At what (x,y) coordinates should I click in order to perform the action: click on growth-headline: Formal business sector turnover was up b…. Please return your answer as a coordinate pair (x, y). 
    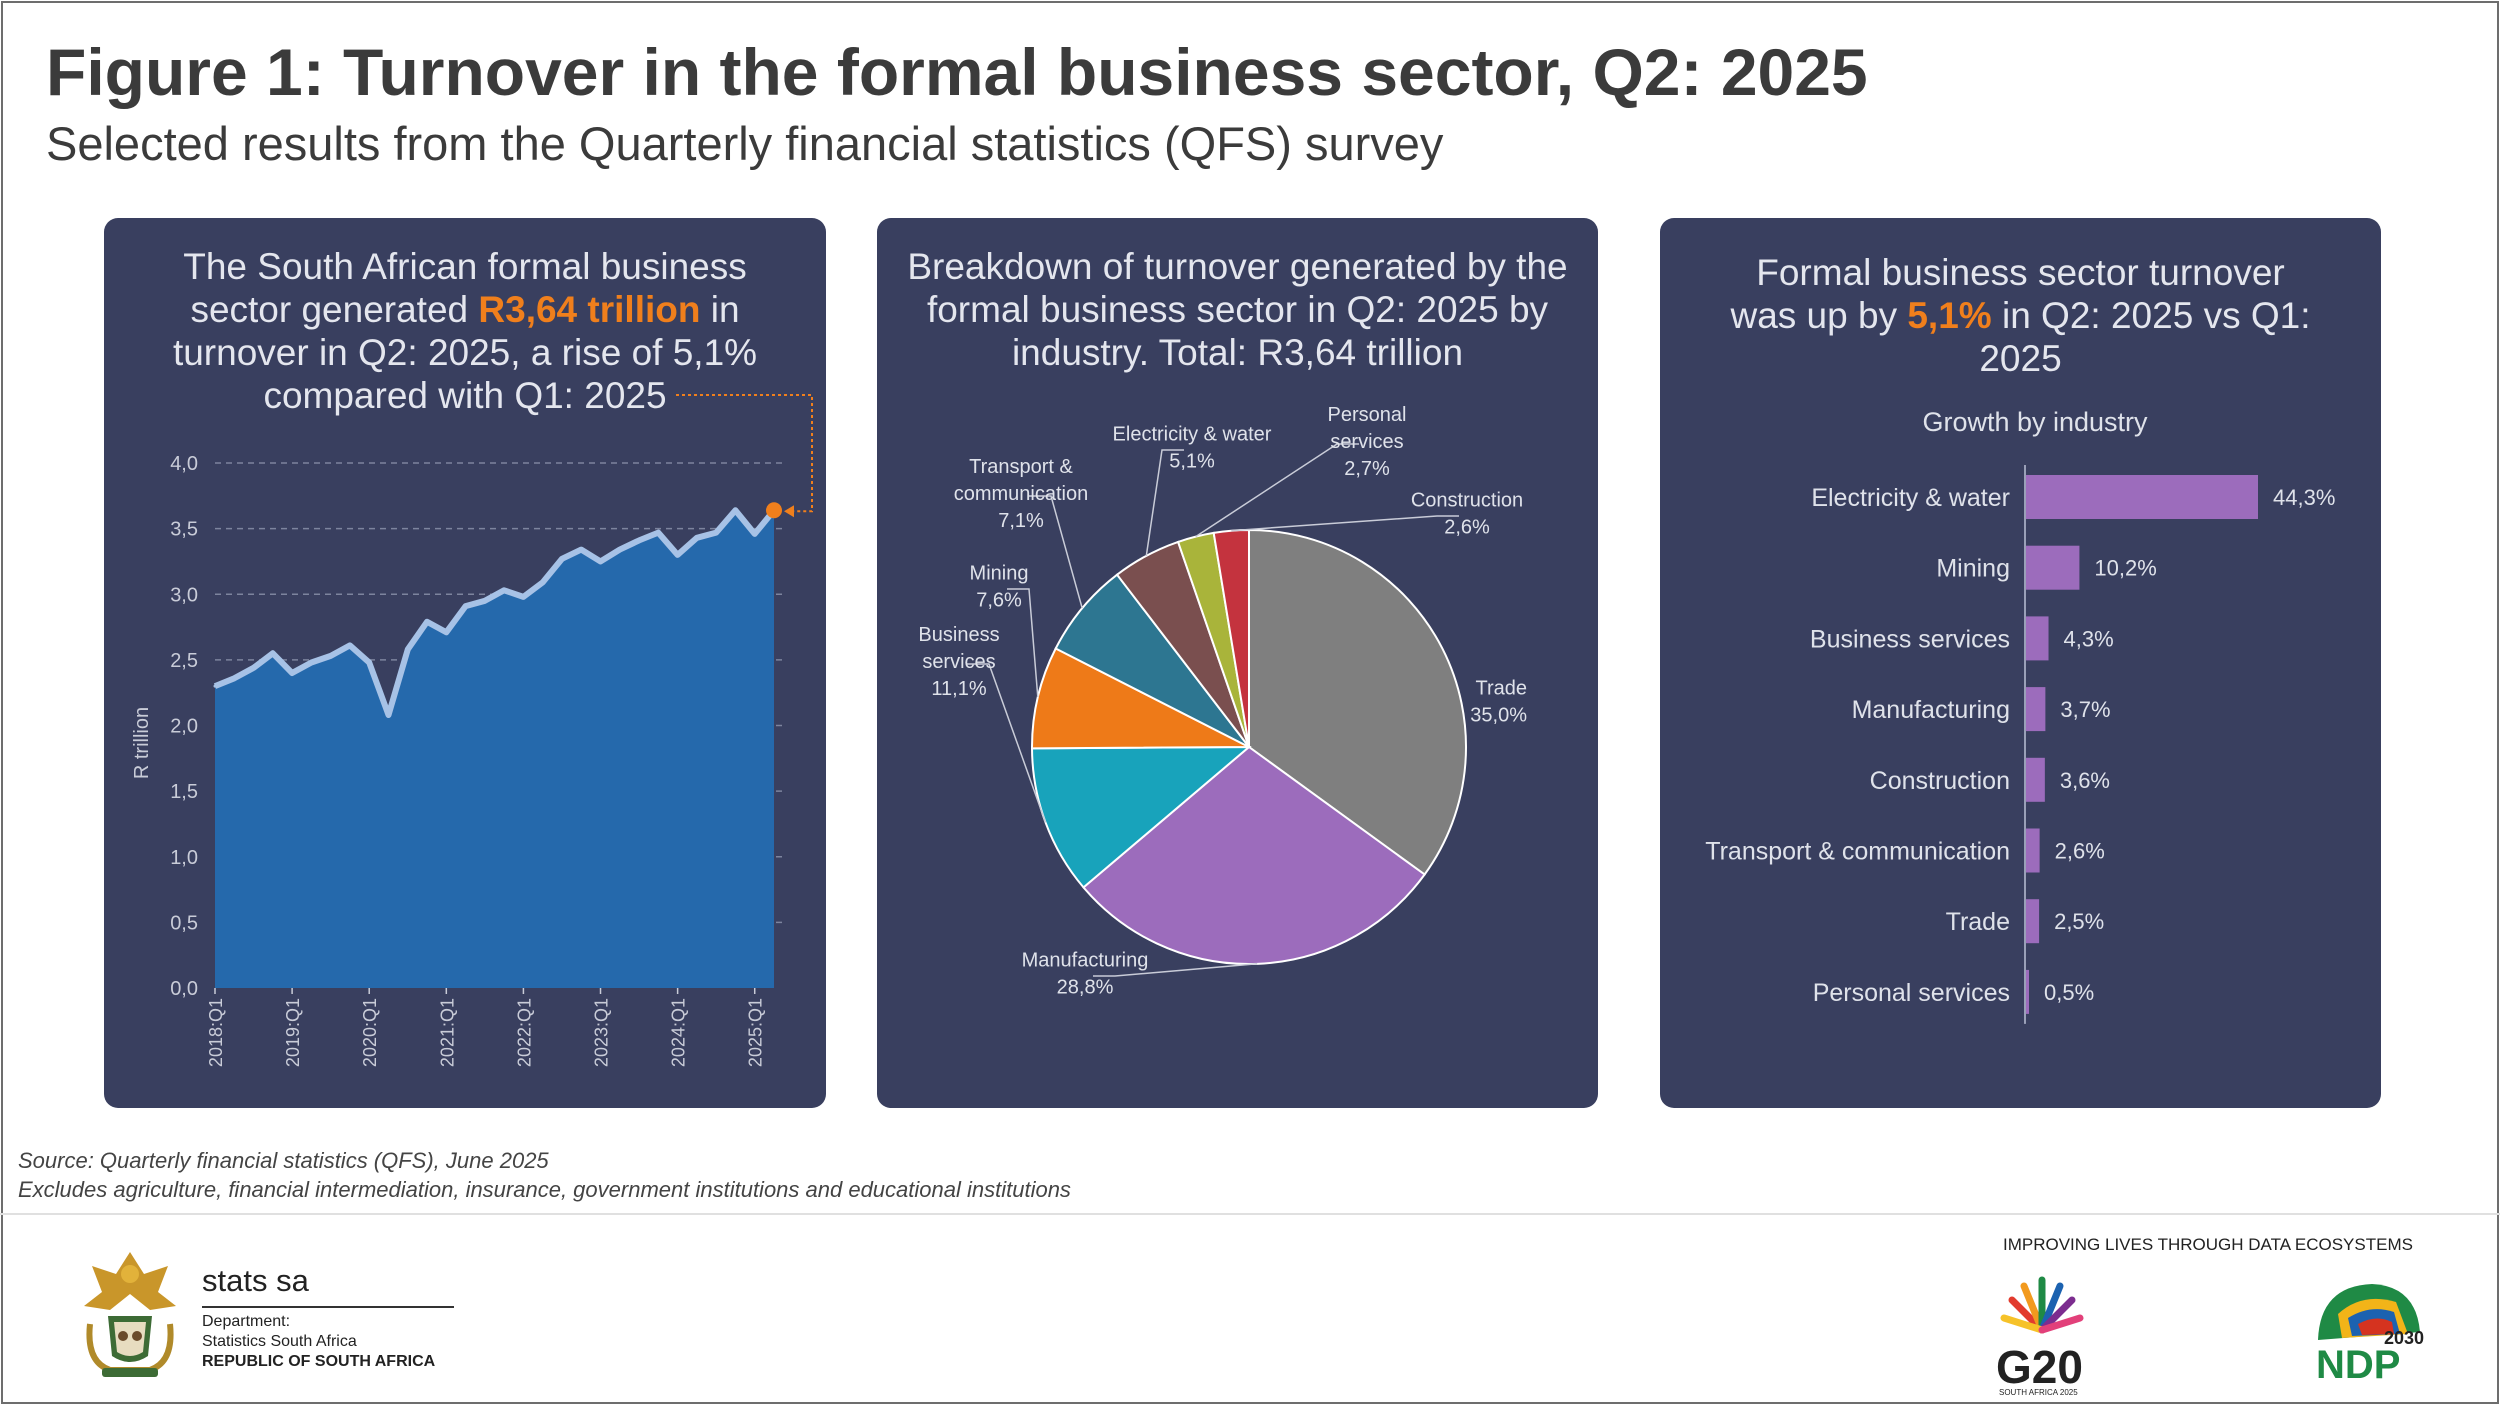
    Looking at the image, I should click on (2020, 315).